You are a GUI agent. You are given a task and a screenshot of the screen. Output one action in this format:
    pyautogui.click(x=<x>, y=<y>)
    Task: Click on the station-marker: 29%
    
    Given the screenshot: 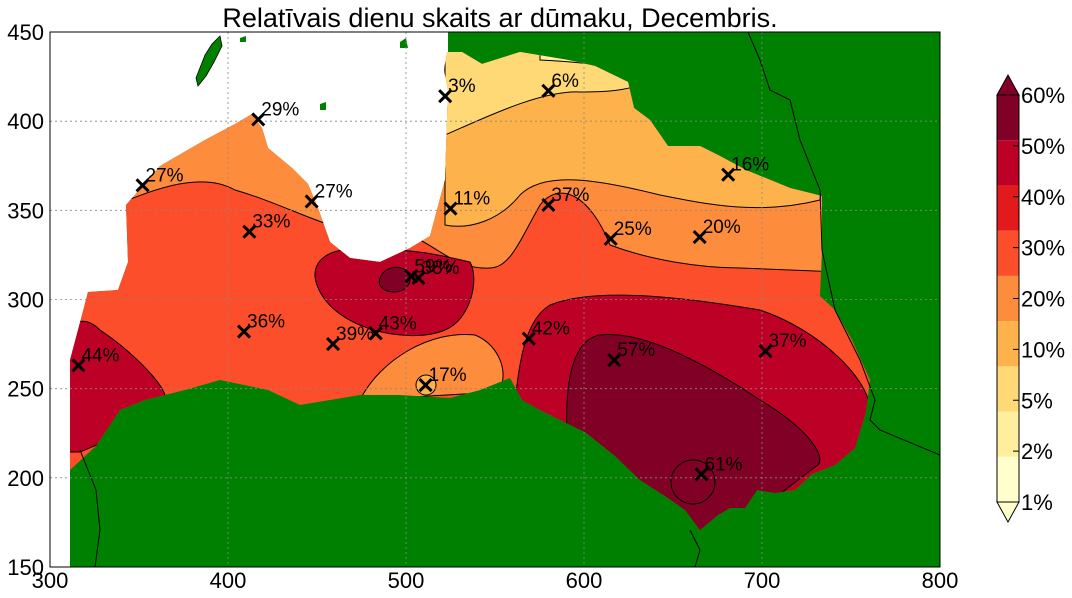 What is the action you would take?
    pyautogui.click(x=275, y=113)
    